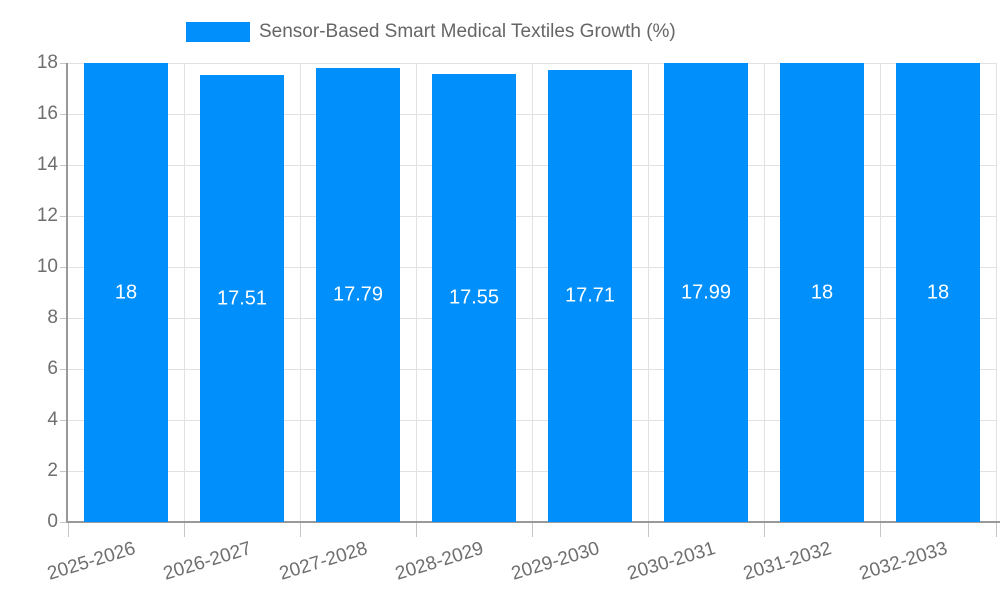  What do you see at coordinates (904, 561) in the screenshot?
I see `x-axis-label: 2032-2033` at bounding box center [904, 561].